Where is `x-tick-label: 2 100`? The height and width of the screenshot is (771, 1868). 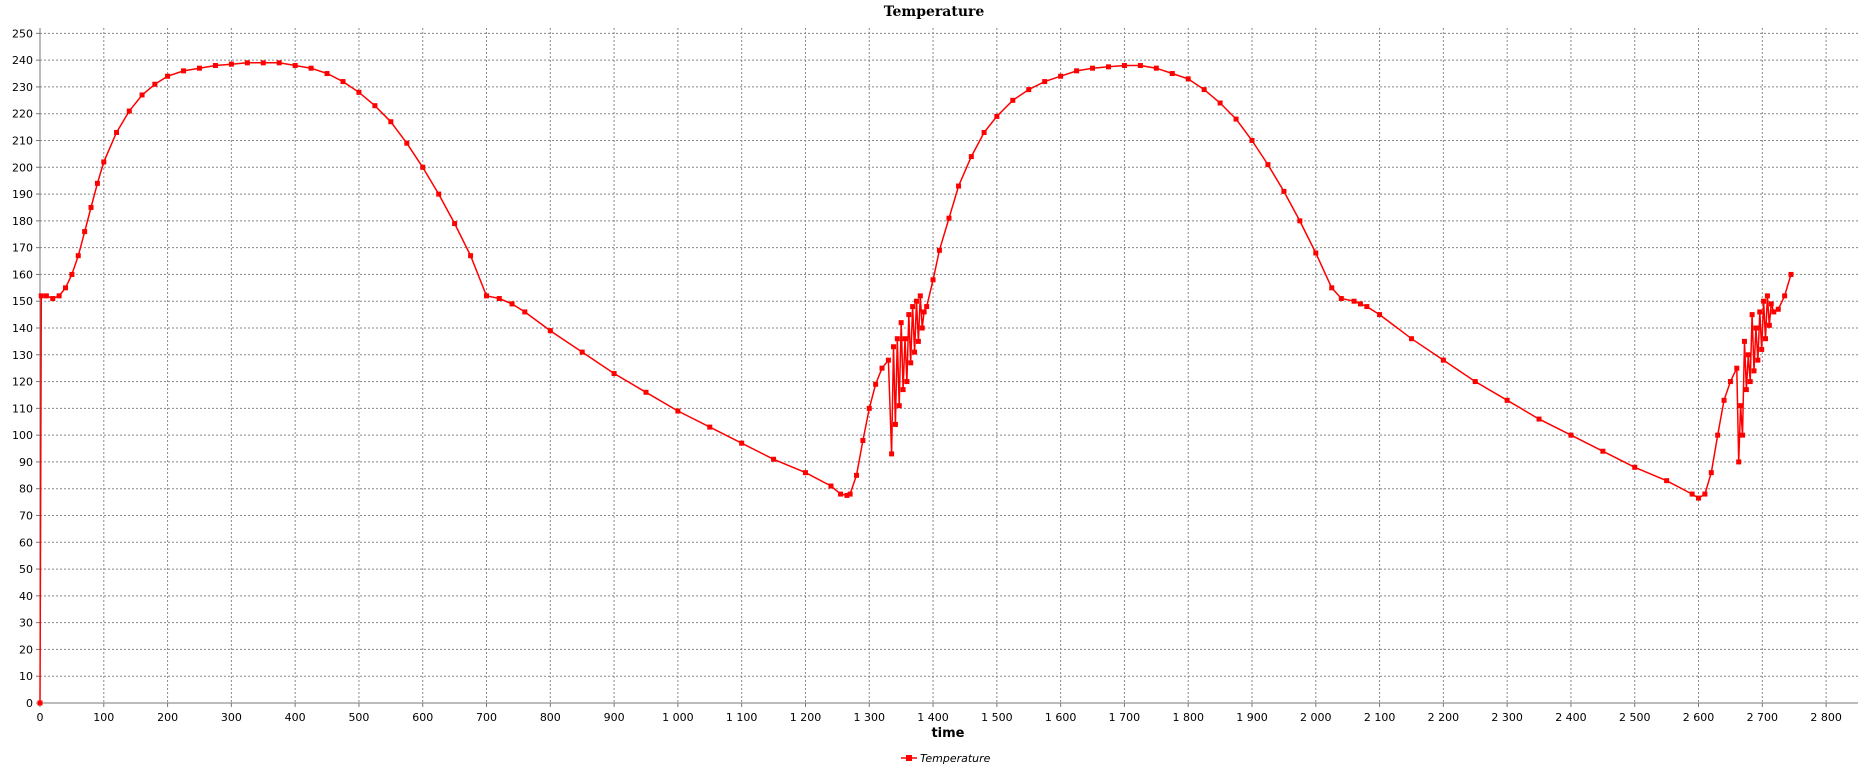 x-tick-label: 2 100 is located at coordinates (1380, 717).